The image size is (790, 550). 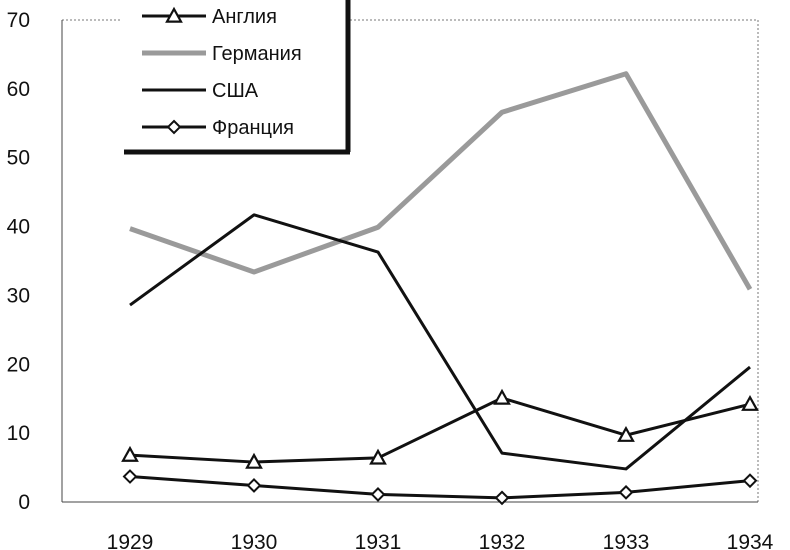 I want to click on legend-item: США, so click(x=200, y=91).